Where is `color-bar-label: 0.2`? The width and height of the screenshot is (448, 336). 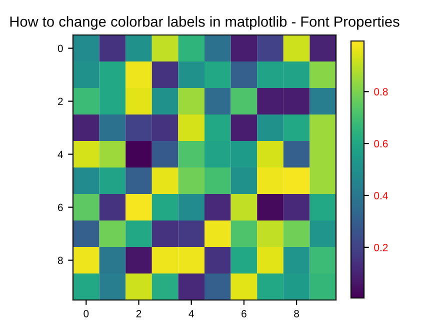 color-bar-label: 0.2 is located at coordinates (381, 248).